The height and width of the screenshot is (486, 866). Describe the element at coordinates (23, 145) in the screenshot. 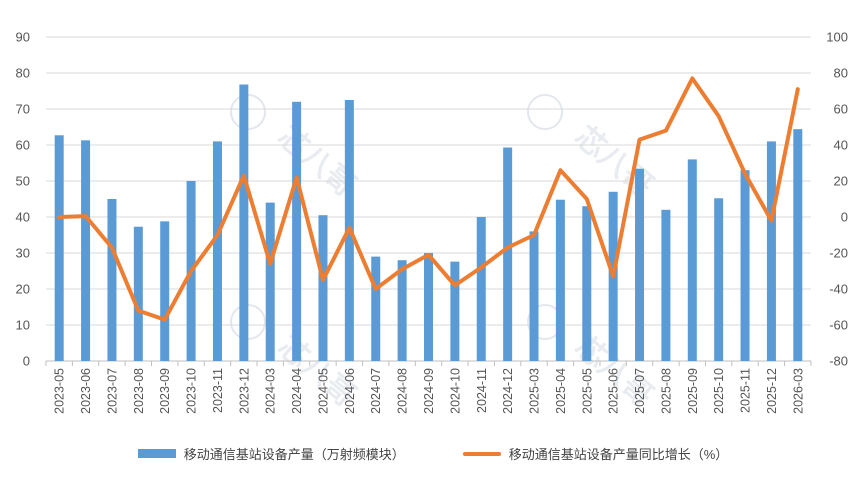

I see `y-left-tick-label: 60` at that location.